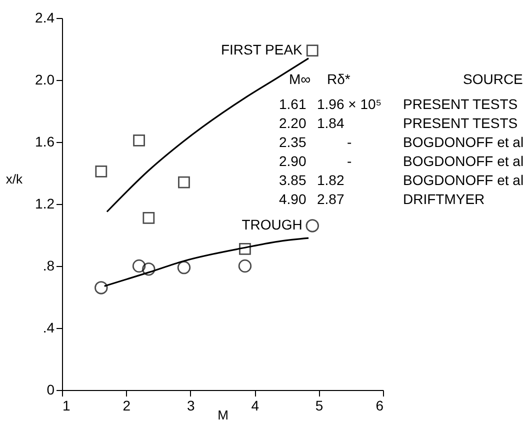 The width and height of the screenshot is (526, 428). Describe the element at coordinates (292, 123) in the screenshot. I see `annotation: 2.20` at that location.